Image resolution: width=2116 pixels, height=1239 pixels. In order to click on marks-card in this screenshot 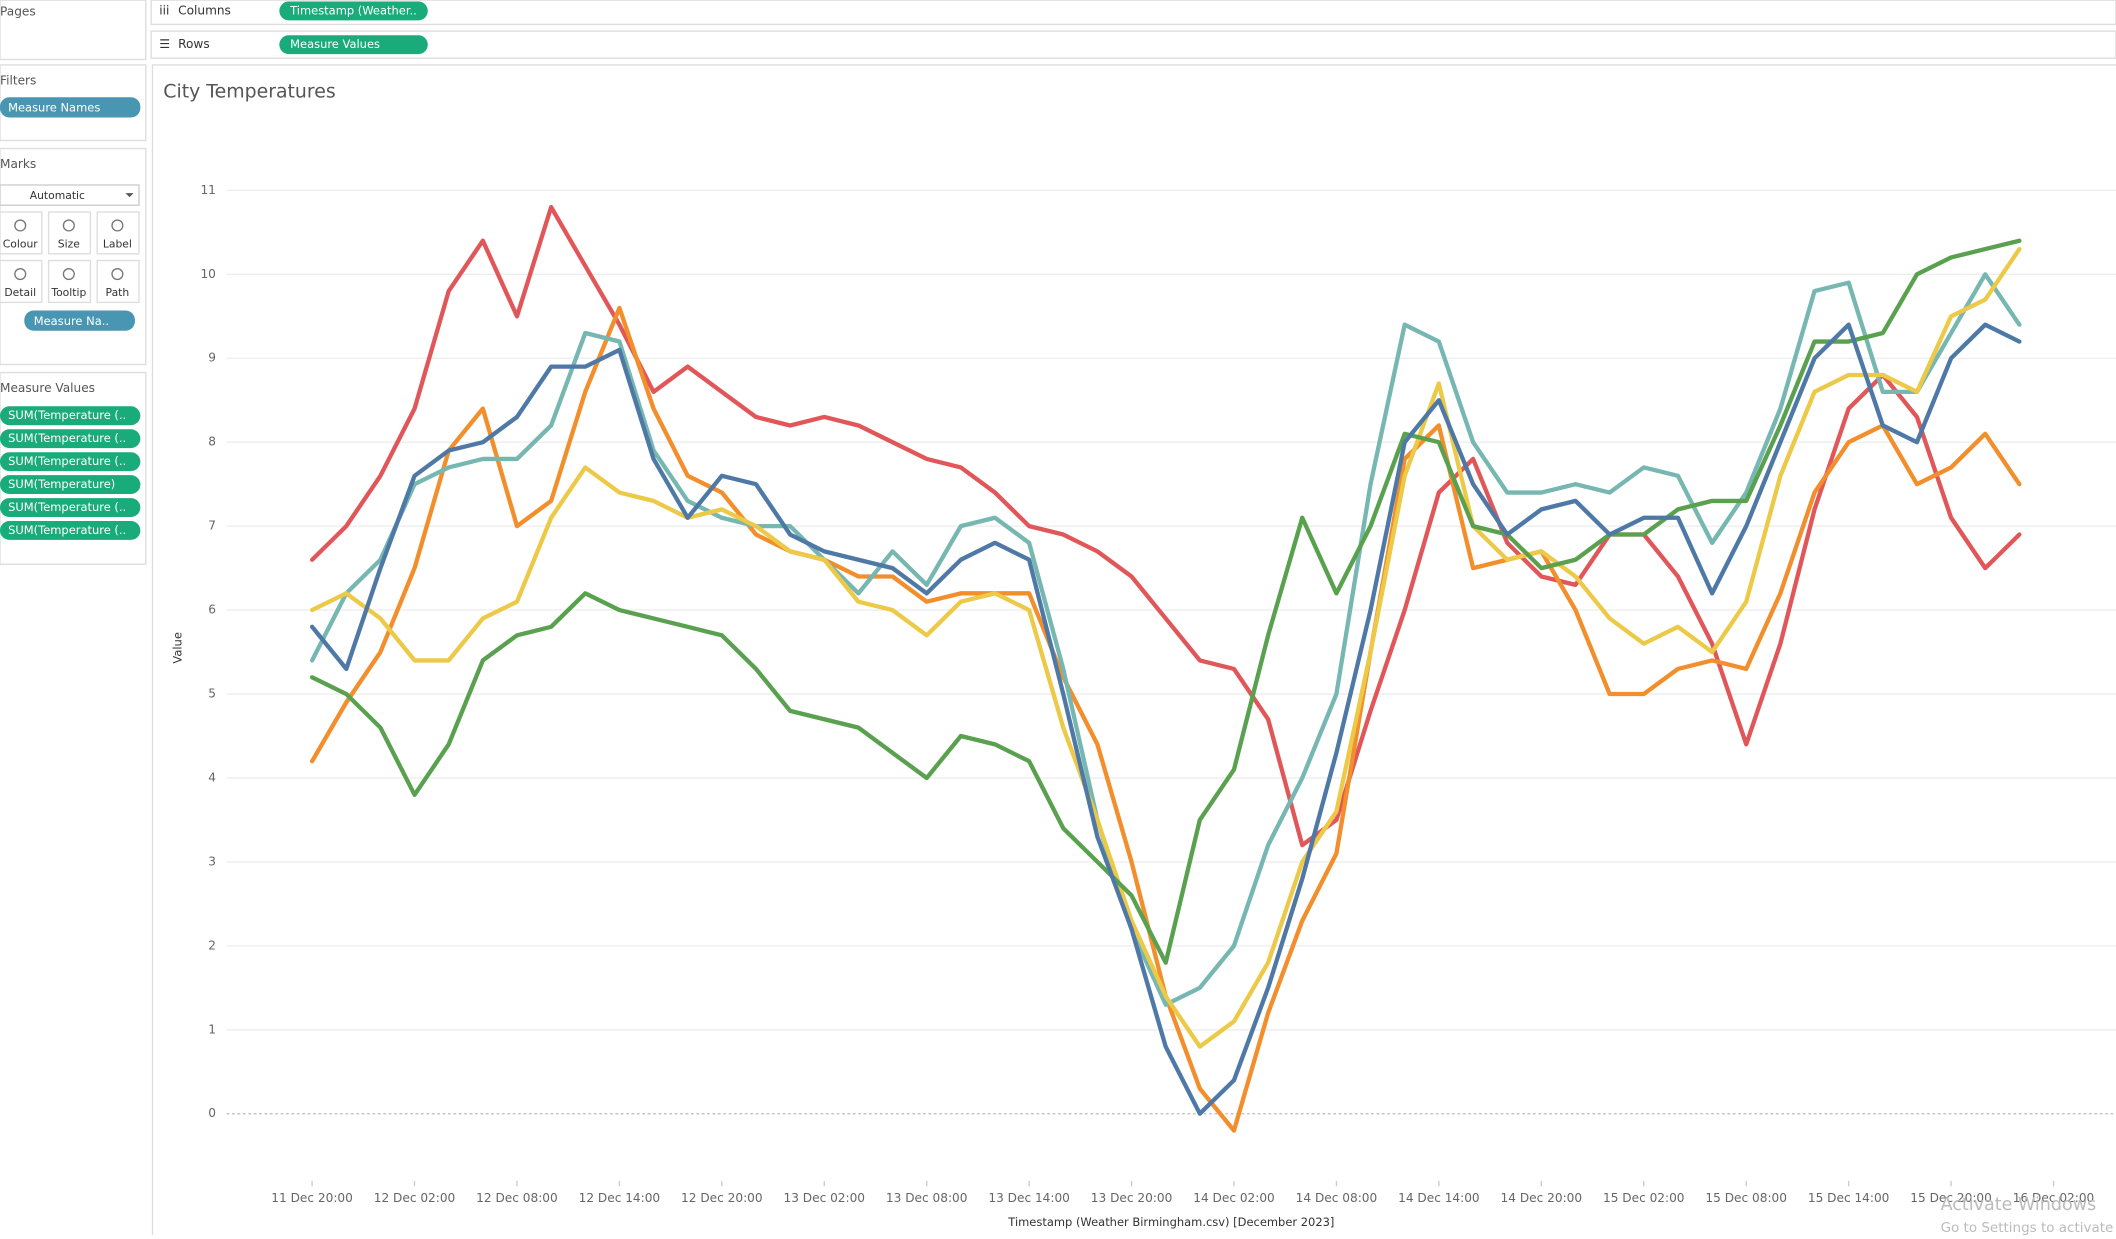, I will do `click(73, 256)`.